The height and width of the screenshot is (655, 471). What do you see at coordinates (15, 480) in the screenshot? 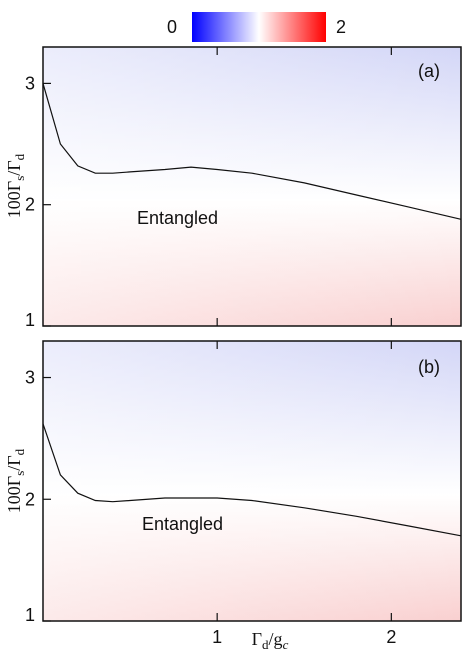
I see `y-axis-label-b: 100Γs/Γd` at bounding box center [15, 480].